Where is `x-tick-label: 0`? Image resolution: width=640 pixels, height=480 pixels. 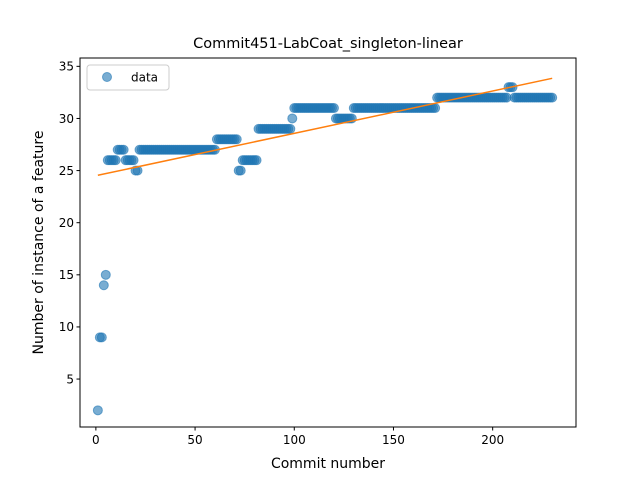 x-tick-label: 0 is located at coordinates (96, 440).